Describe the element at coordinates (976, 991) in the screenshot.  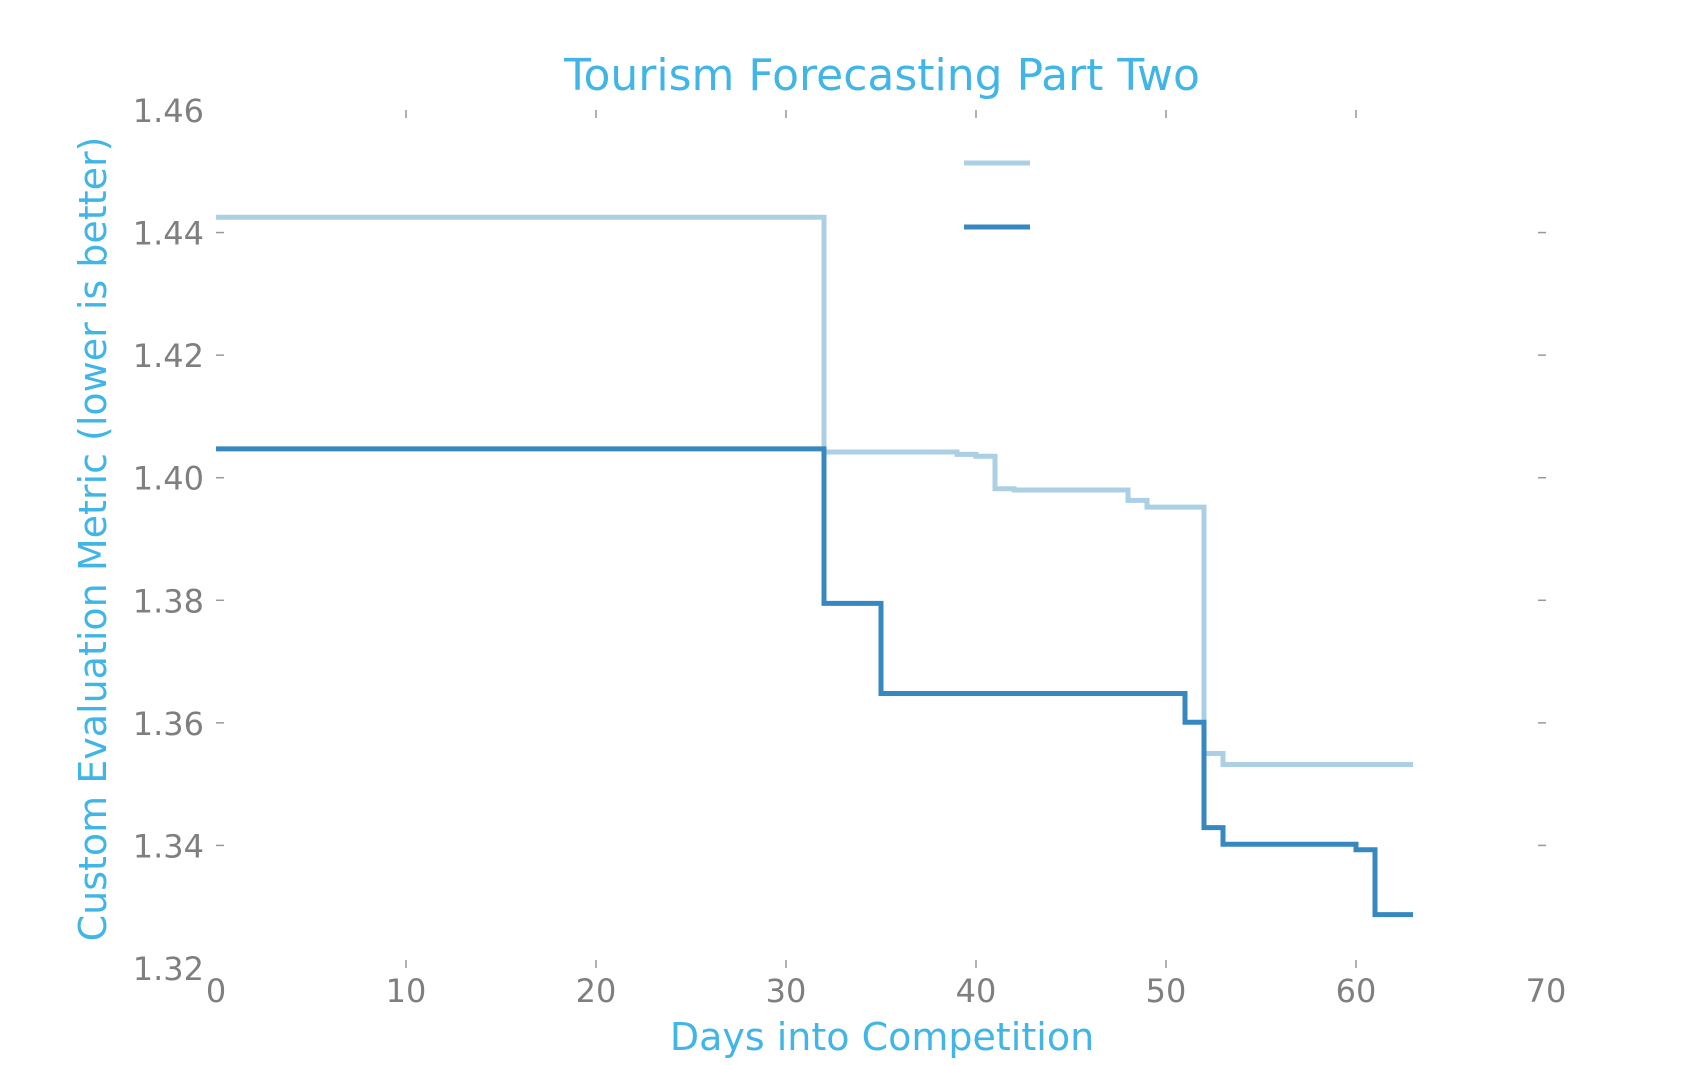
I see `x-tick-label: 40` at that location.